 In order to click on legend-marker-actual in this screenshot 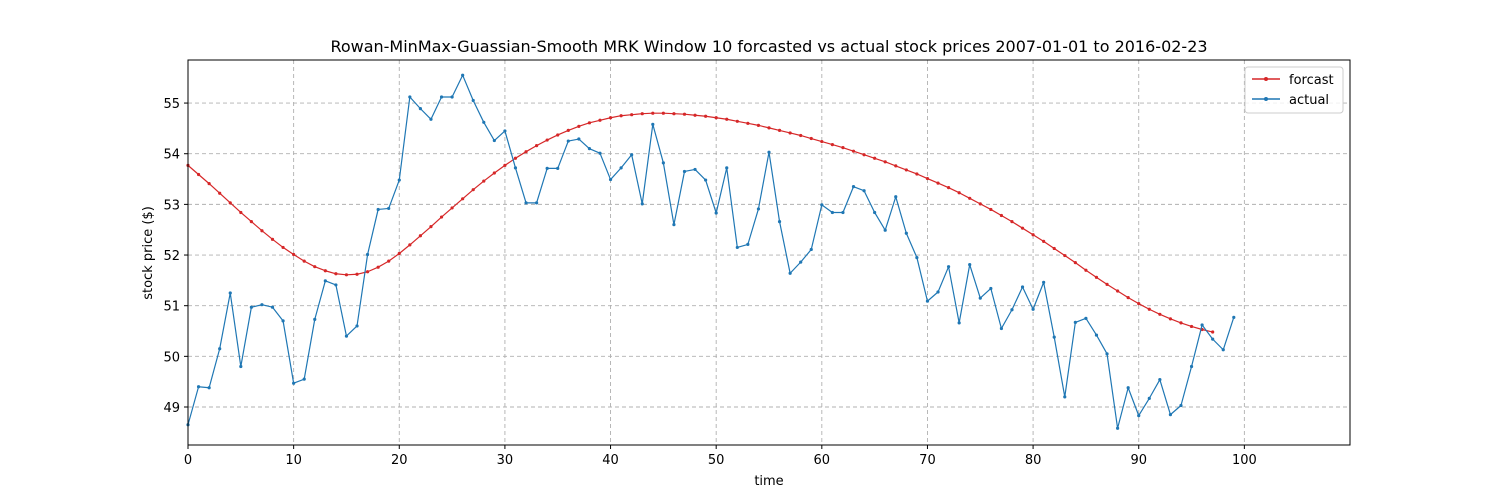, I will do `click(1266, 99)`.